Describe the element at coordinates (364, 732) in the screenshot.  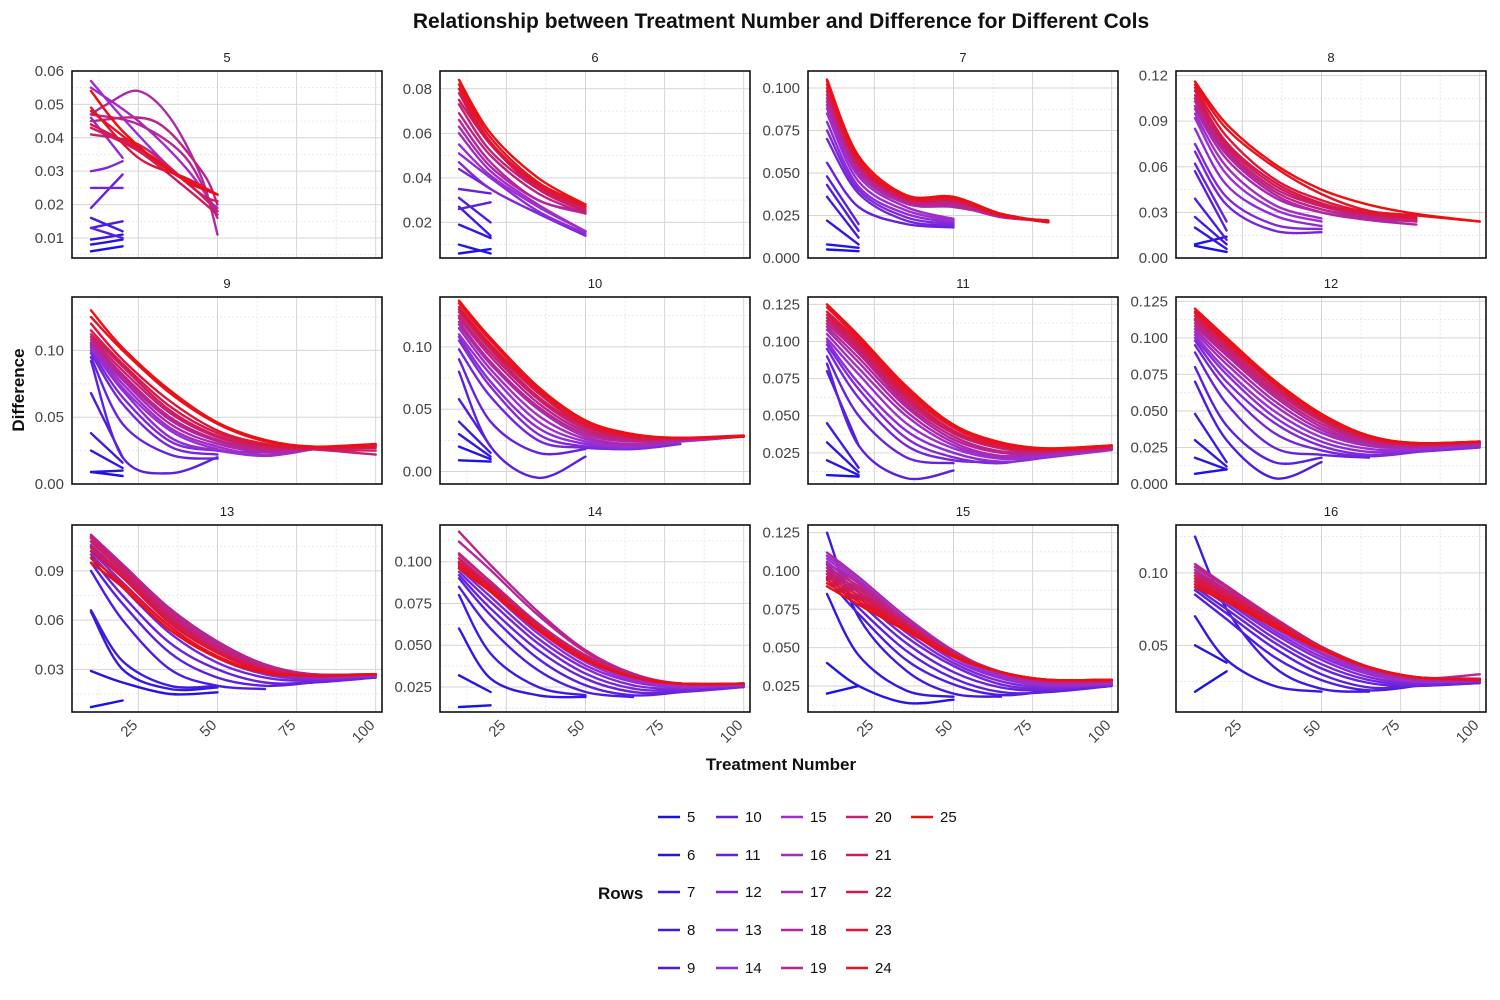
I see `x-tick-label: 100` at that location.